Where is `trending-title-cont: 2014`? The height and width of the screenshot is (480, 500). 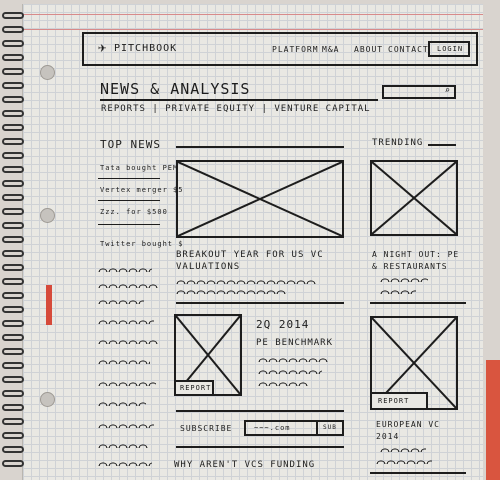
trending-title-cont: 2014 is located at coordinates (388, 436).